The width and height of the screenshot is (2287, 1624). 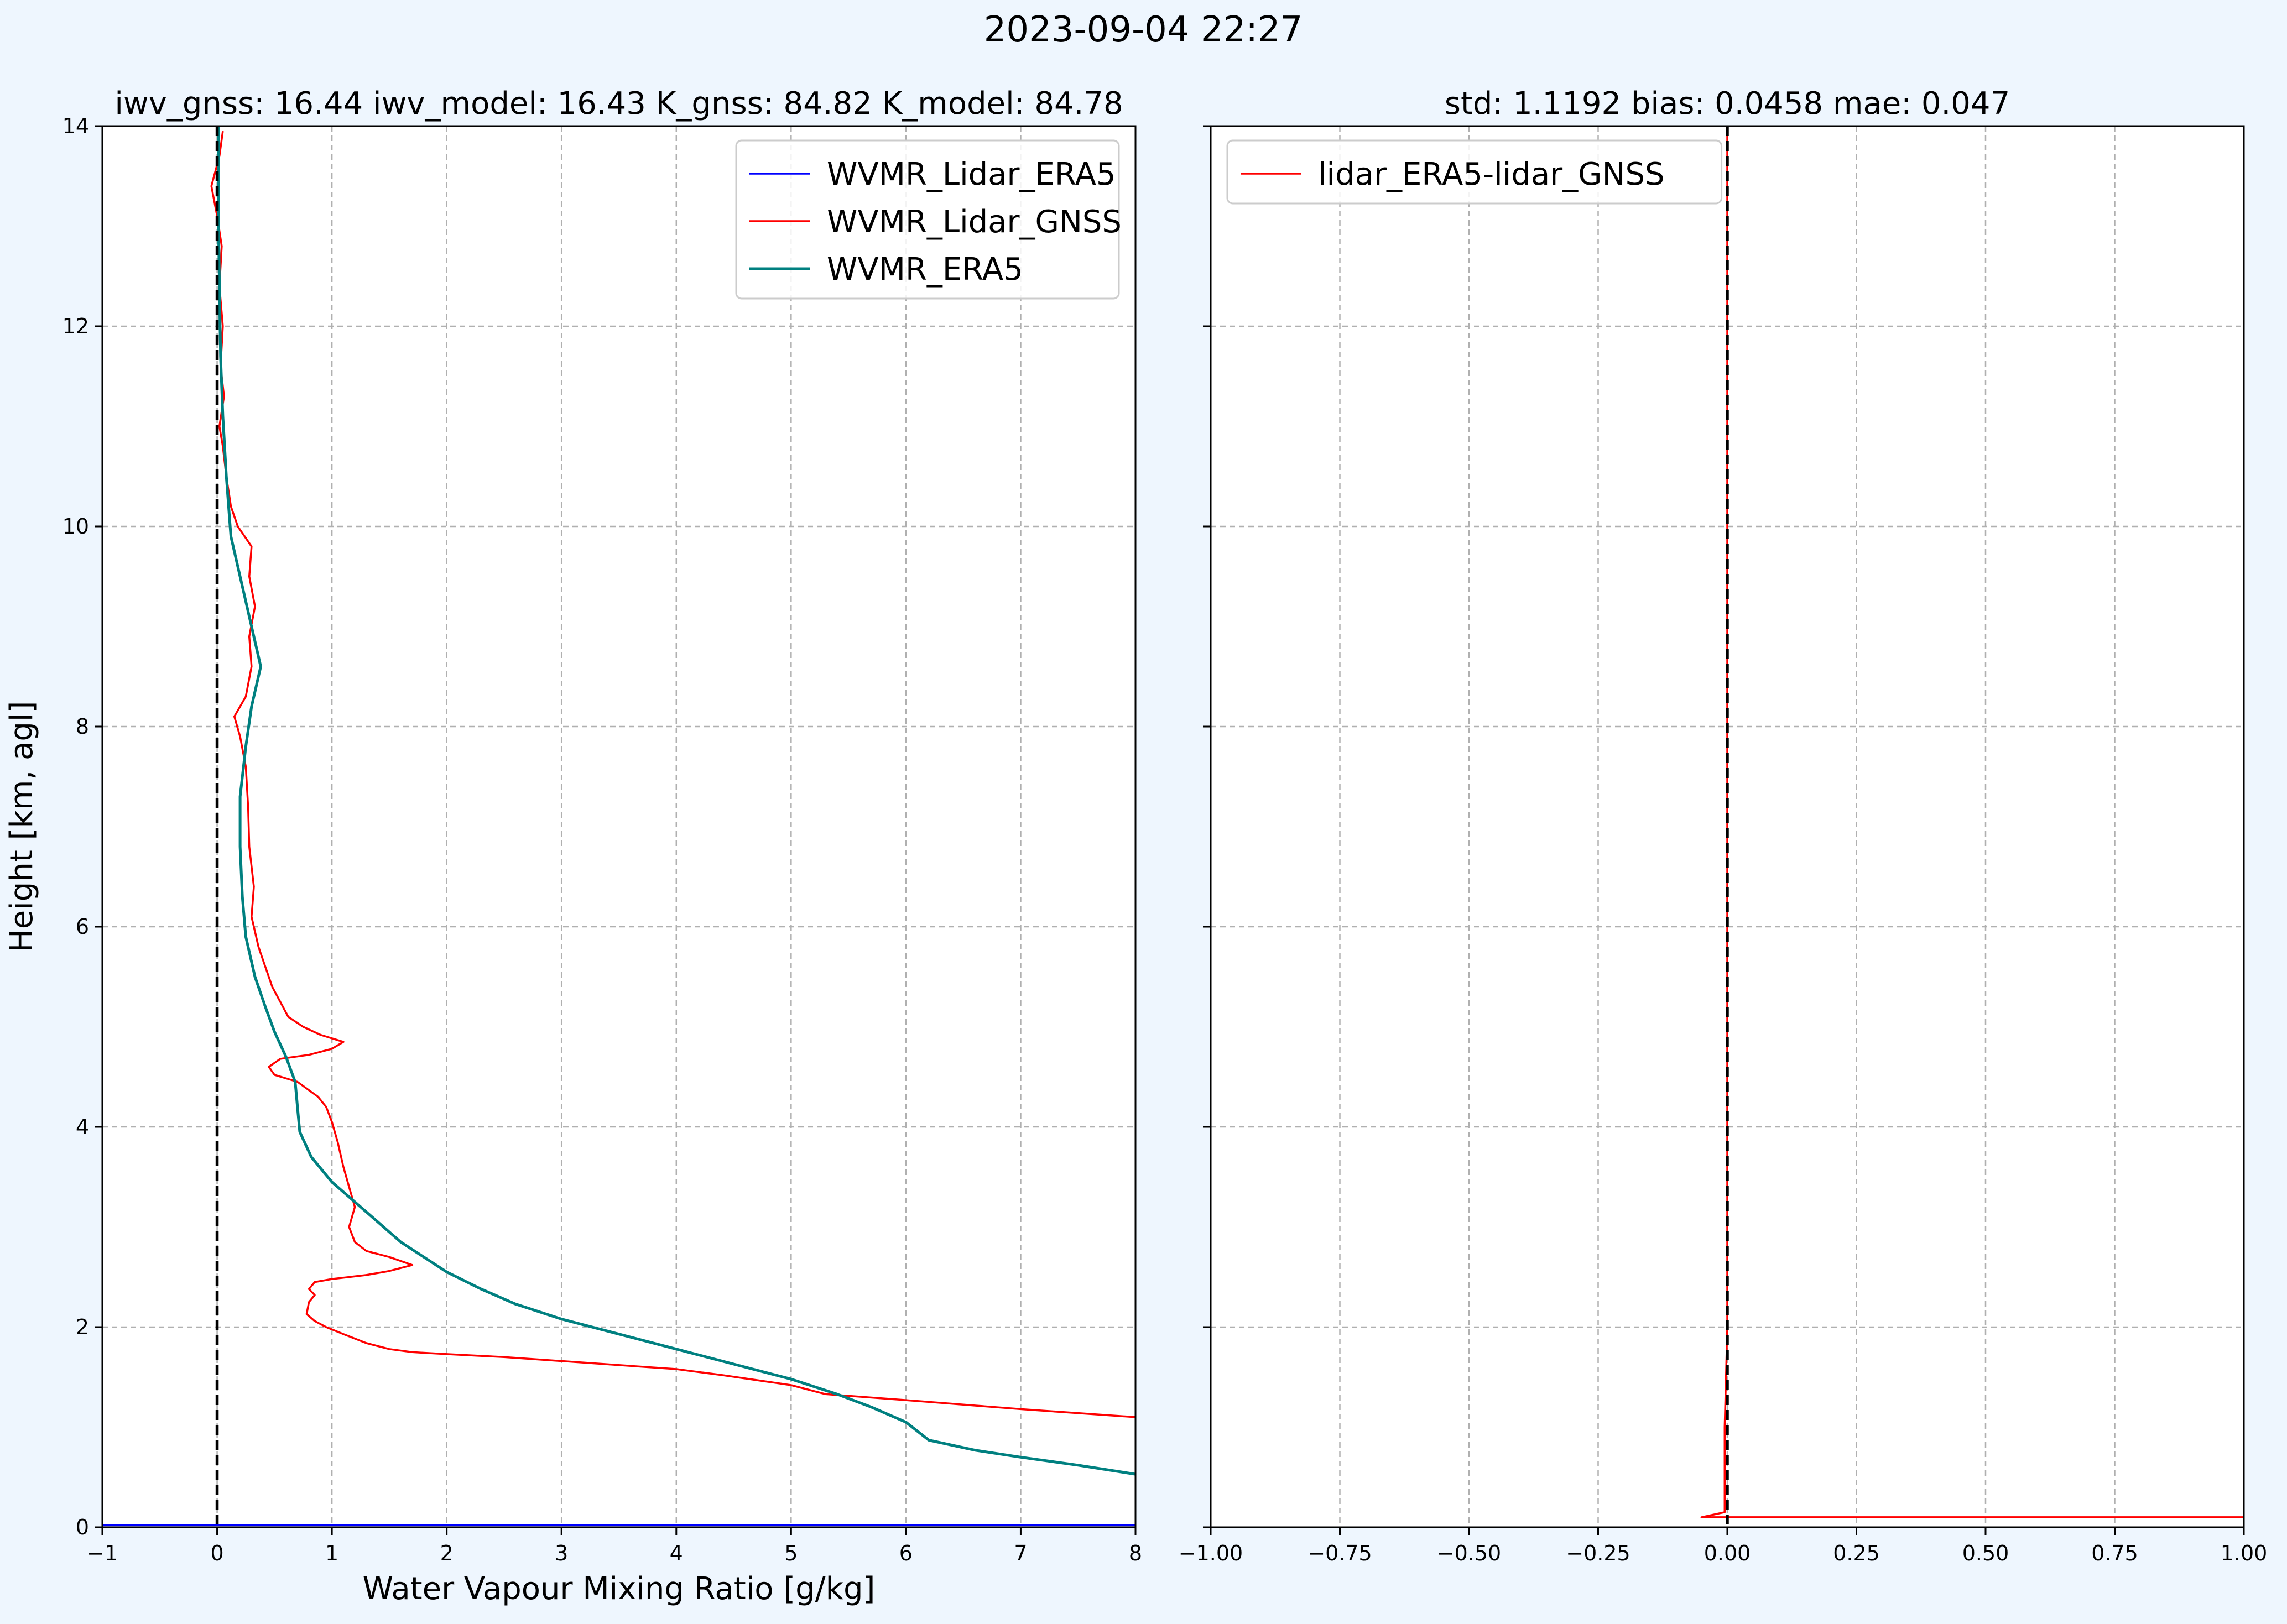 I want to click on right-x-ticks: −1.00 −0.75 −0.50 −0.25 0.00 0.25 0.50 0.75 1.00, so click(x=1724, y=1546).